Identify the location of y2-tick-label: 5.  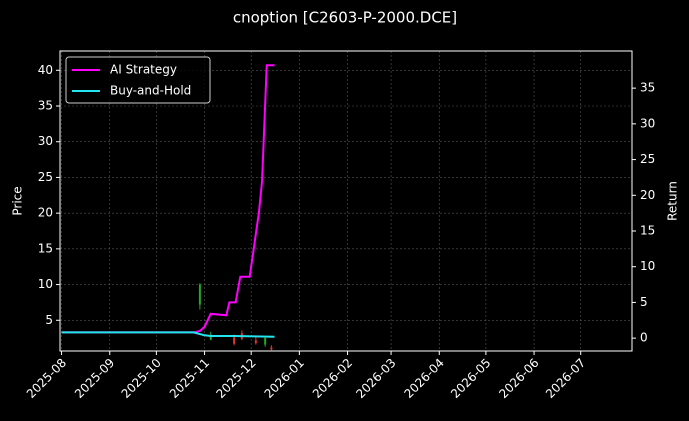
(644, 302).